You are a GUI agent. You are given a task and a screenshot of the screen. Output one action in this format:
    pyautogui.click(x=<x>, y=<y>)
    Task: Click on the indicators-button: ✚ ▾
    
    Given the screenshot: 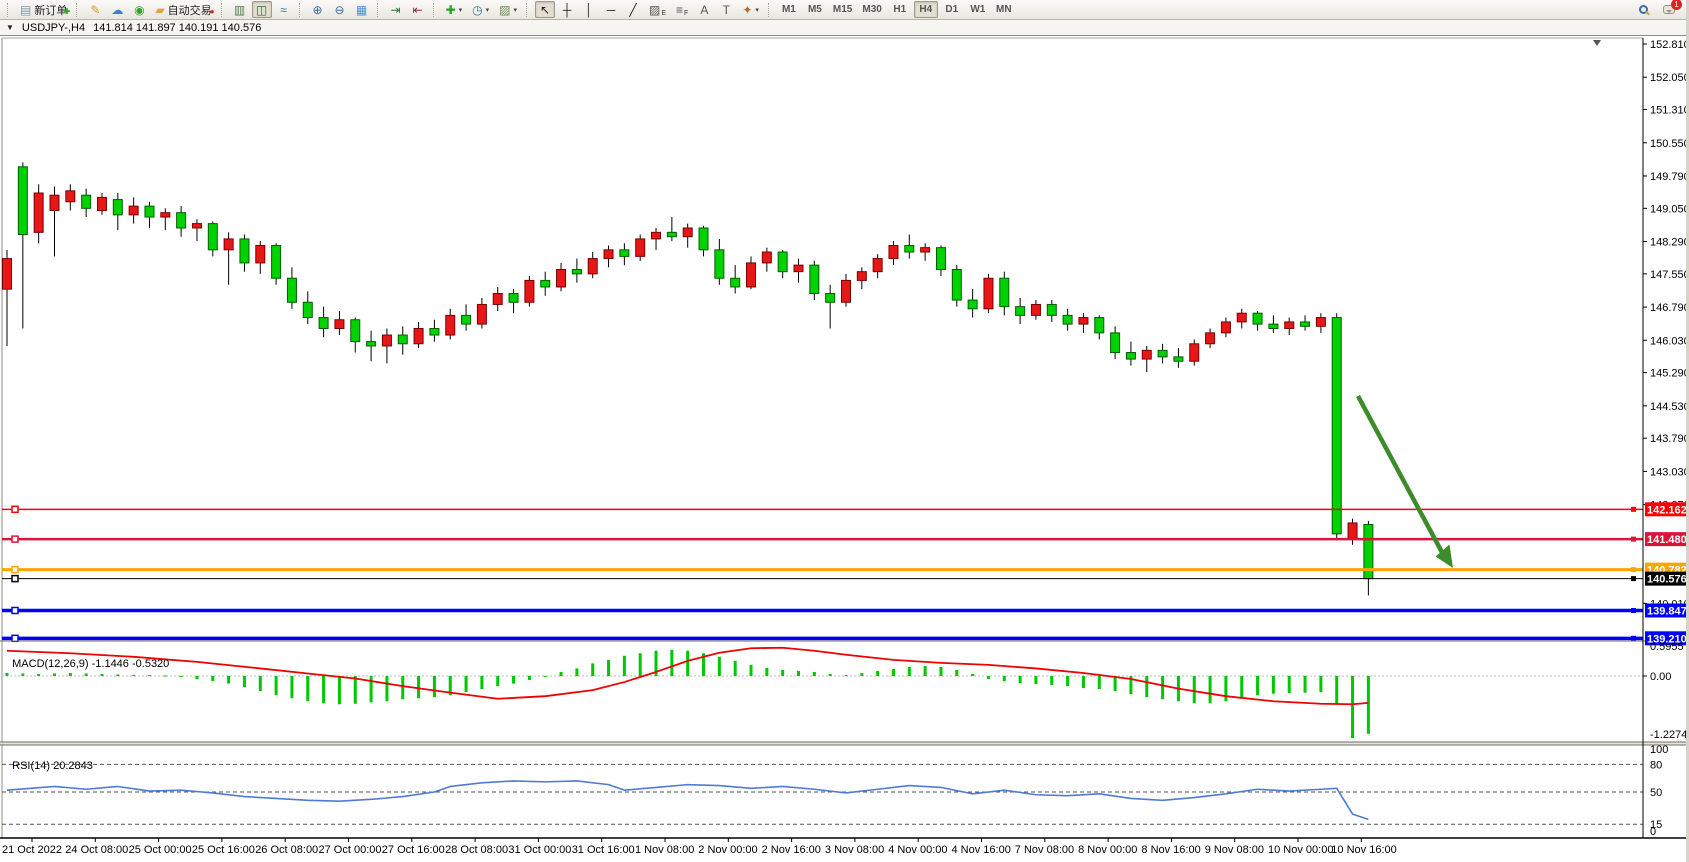 What is the action you would take?
    pyautogui.click(x=454, y=9)
    